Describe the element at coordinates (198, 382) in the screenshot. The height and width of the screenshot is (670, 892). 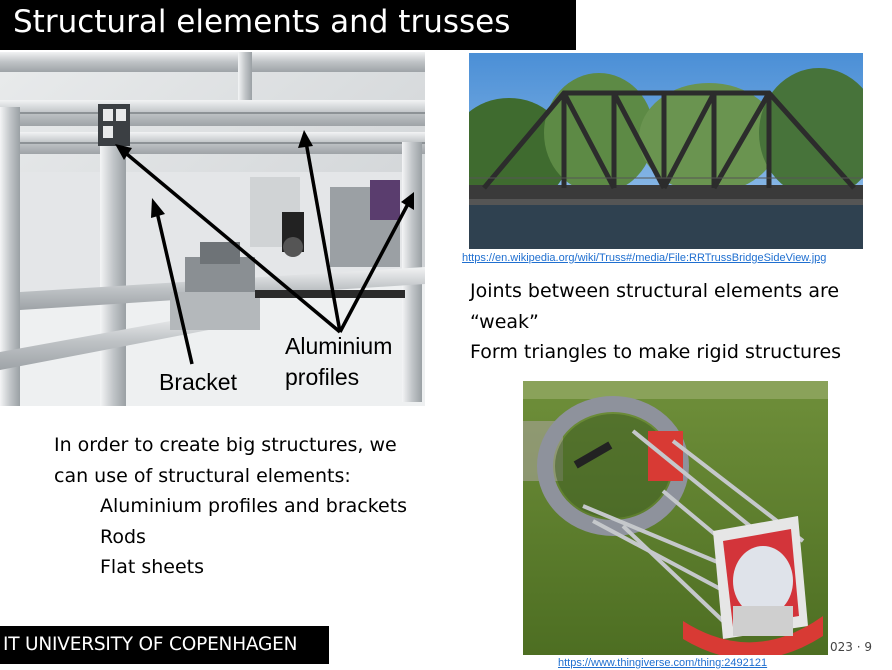
I see `bracket-label: Bracket` at that location.